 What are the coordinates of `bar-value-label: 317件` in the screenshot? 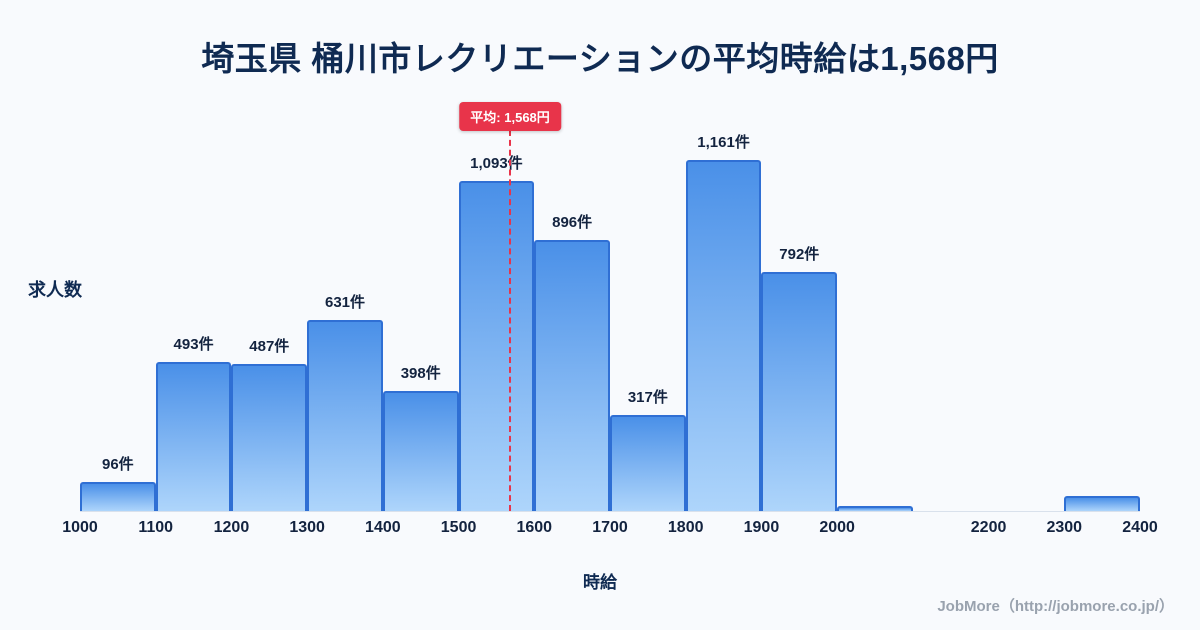 It's located at (647, 398).